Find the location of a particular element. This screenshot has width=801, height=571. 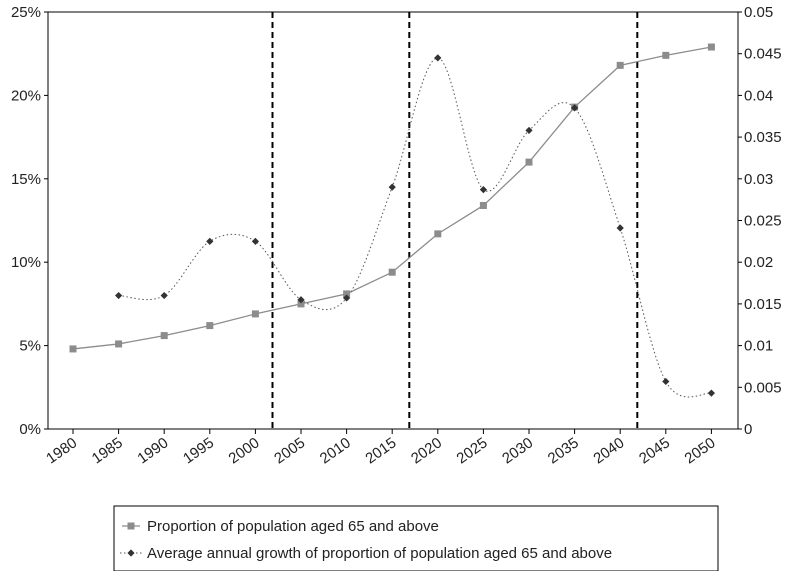

x-tick-label: 1990 is located at coordinates (152, 450).